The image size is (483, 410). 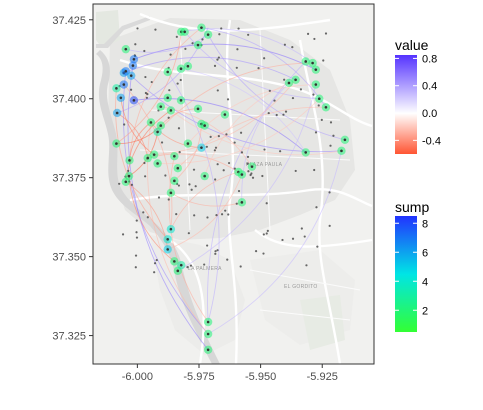 I want to click on x-tick-label: -5.925, so click(x=322, y=377).